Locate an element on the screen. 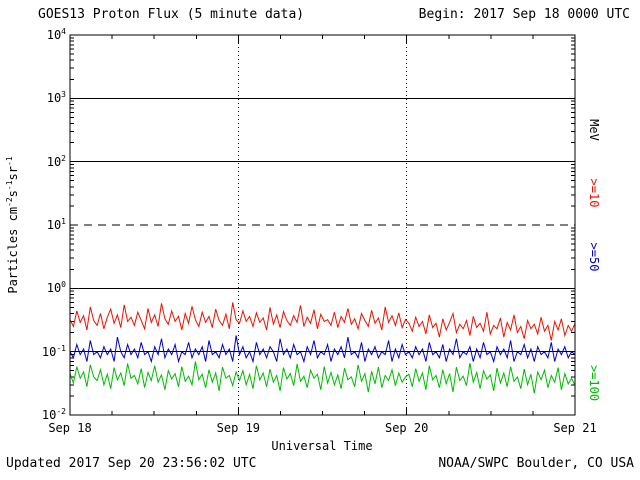 The image size is (640, 480). x-tick-label: Sep 19 is located at coordinates (238, 428).